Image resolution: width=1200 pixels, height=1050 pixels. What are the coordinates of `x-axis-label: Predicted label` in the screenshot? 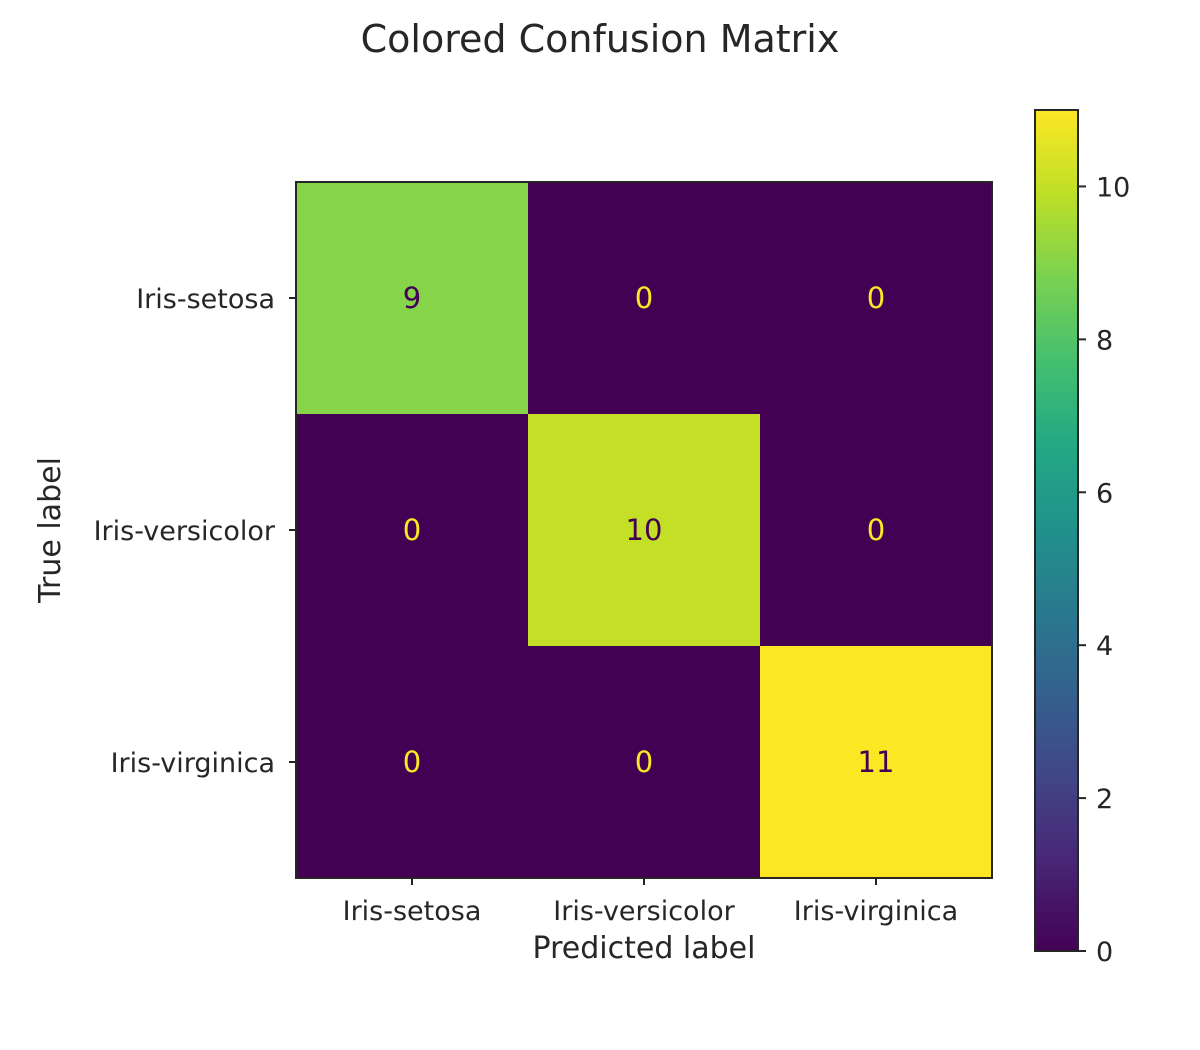 It's located at (644, 948).